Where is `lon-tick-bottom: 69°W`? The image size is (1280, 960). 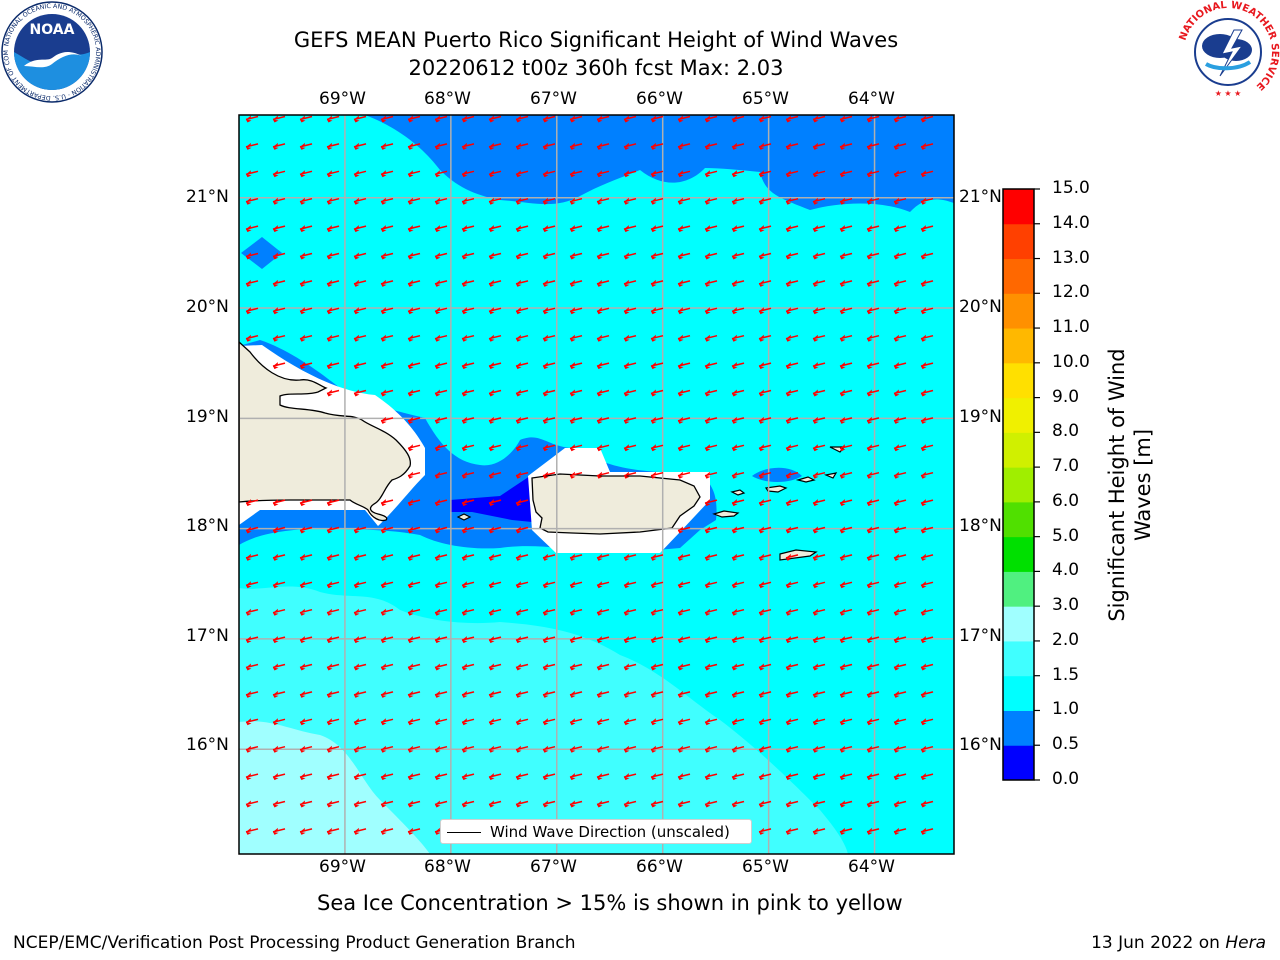
lon-tick-bottom: 69°W is located at coordinates (342, 867).